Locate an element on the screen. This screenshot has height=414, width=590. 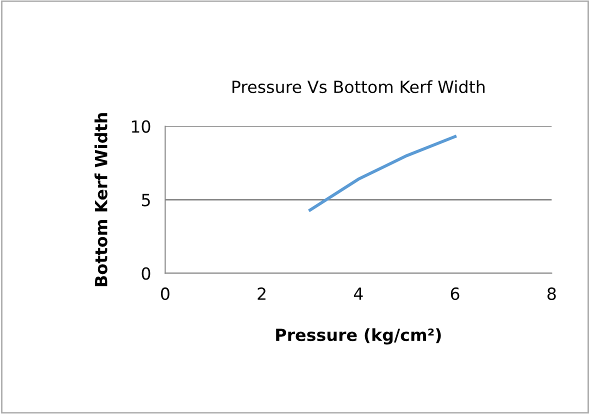
x-tick-label: 0 is located at coordinates (165, 293).